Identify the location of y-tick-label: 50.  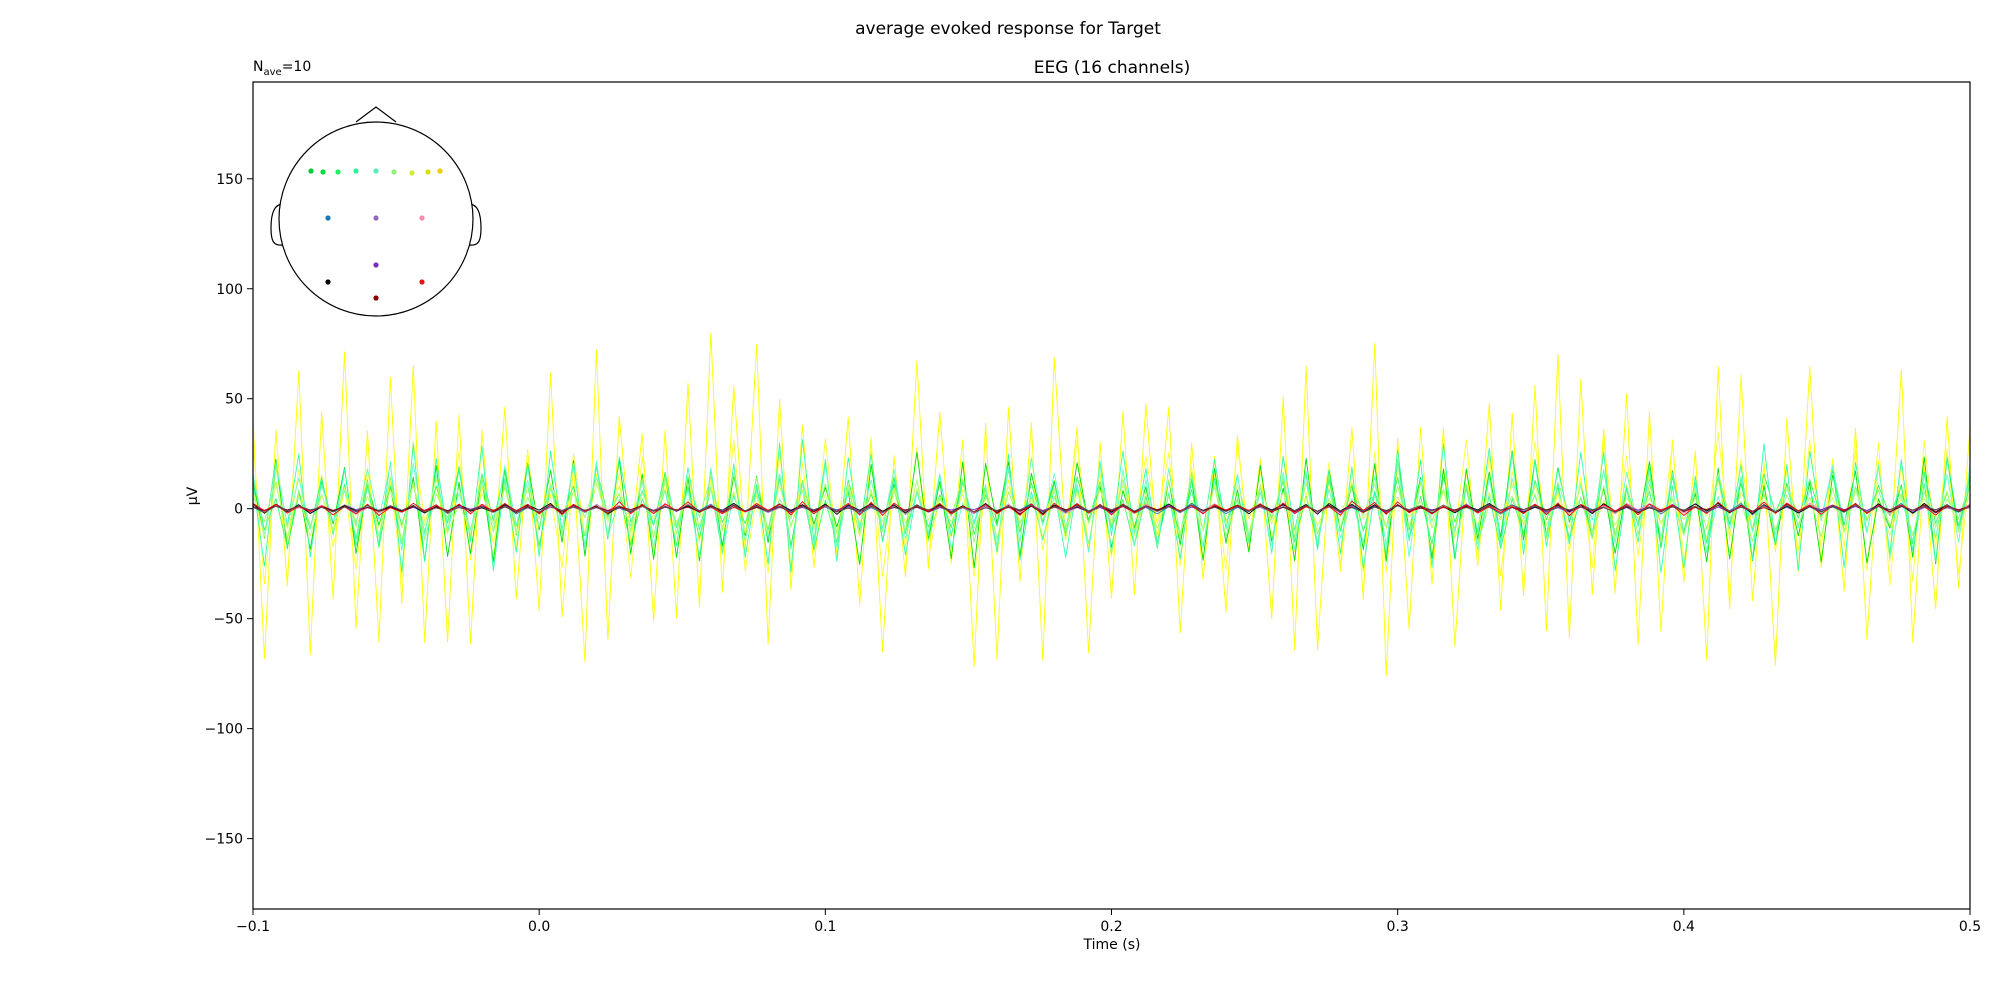
(234, 400).